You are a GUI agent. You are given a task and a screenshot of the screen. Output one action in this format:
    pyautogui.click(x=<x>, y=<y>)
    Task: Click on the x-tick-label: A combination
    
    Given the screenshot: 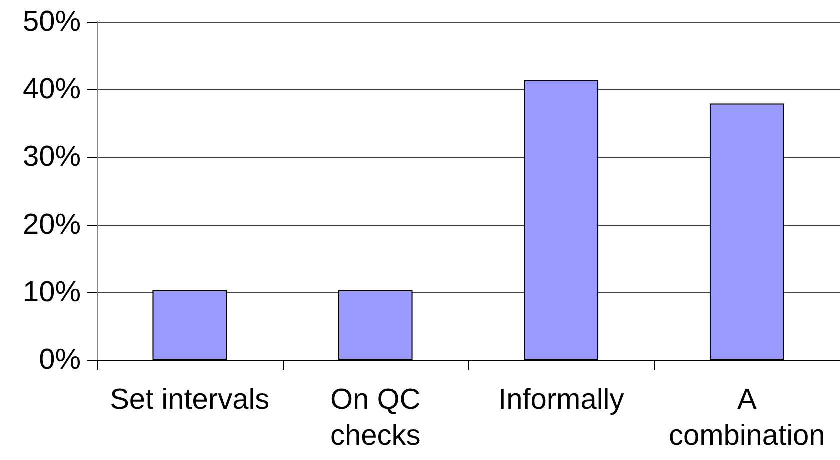 What is the action you would take?
    pyautogui.click(x=747, y=418)
    